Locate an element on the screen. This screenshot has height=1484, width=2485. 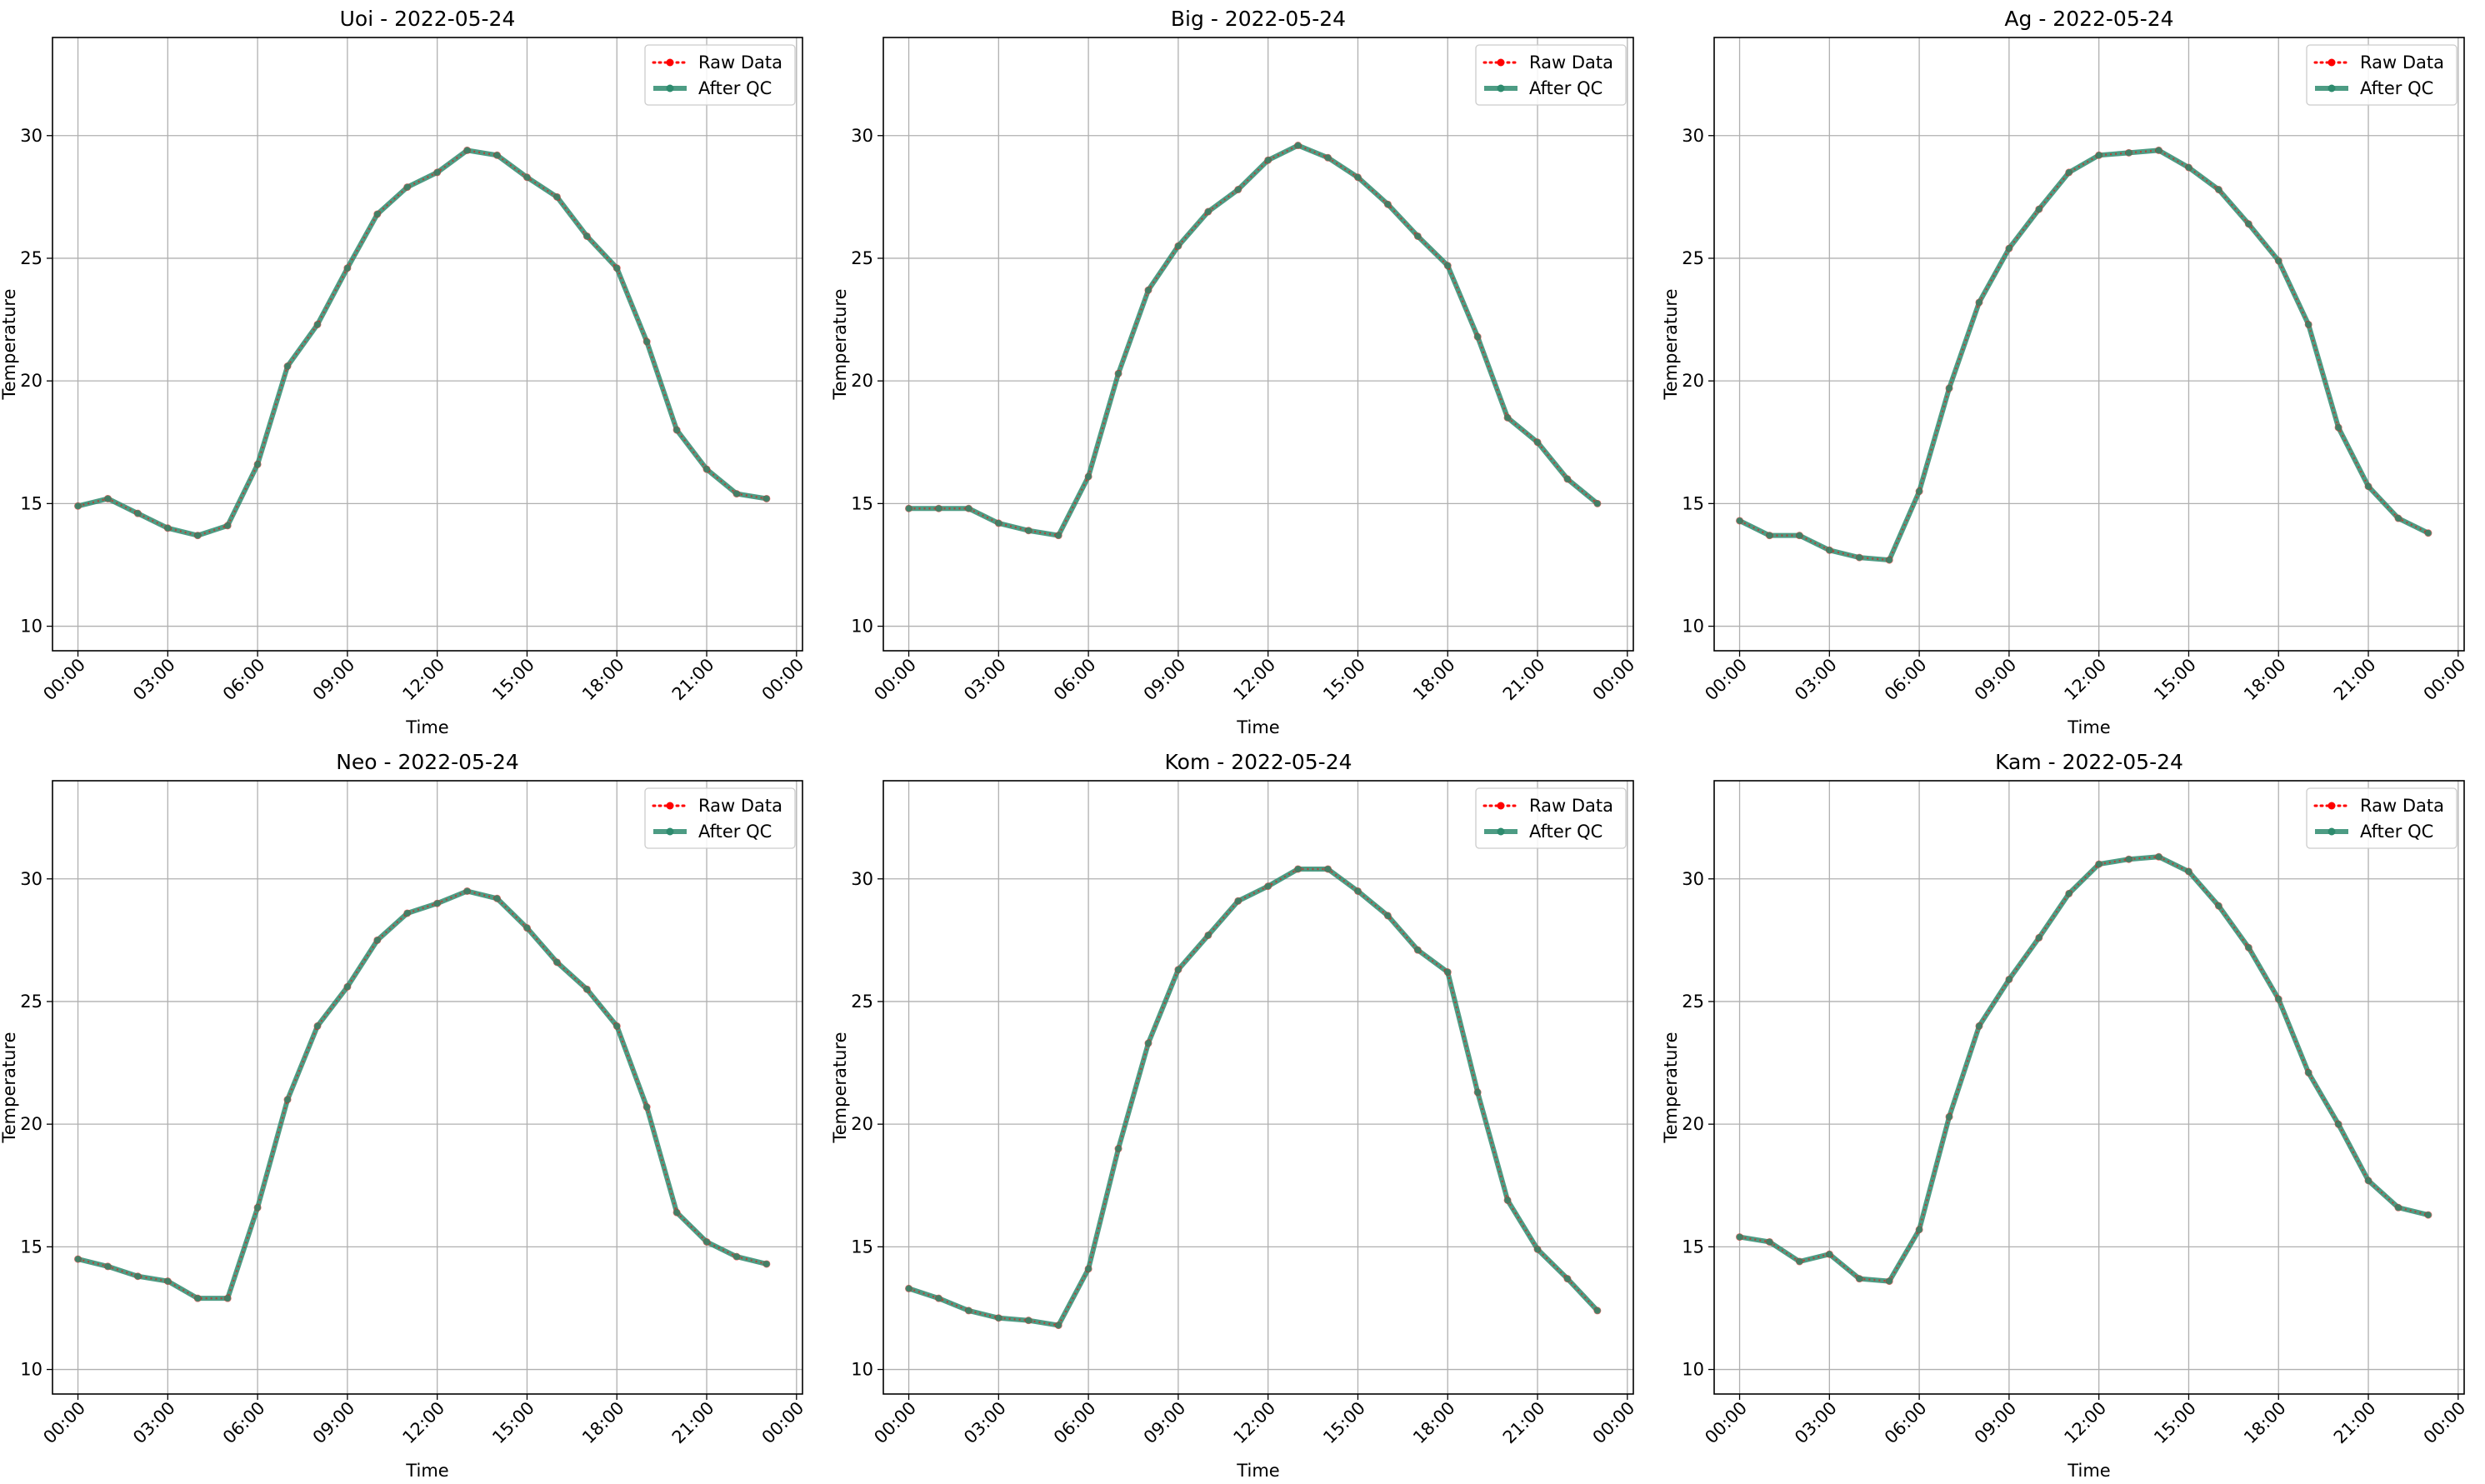
x-tick-label: 06:00 is located at coordinates (244, 680).